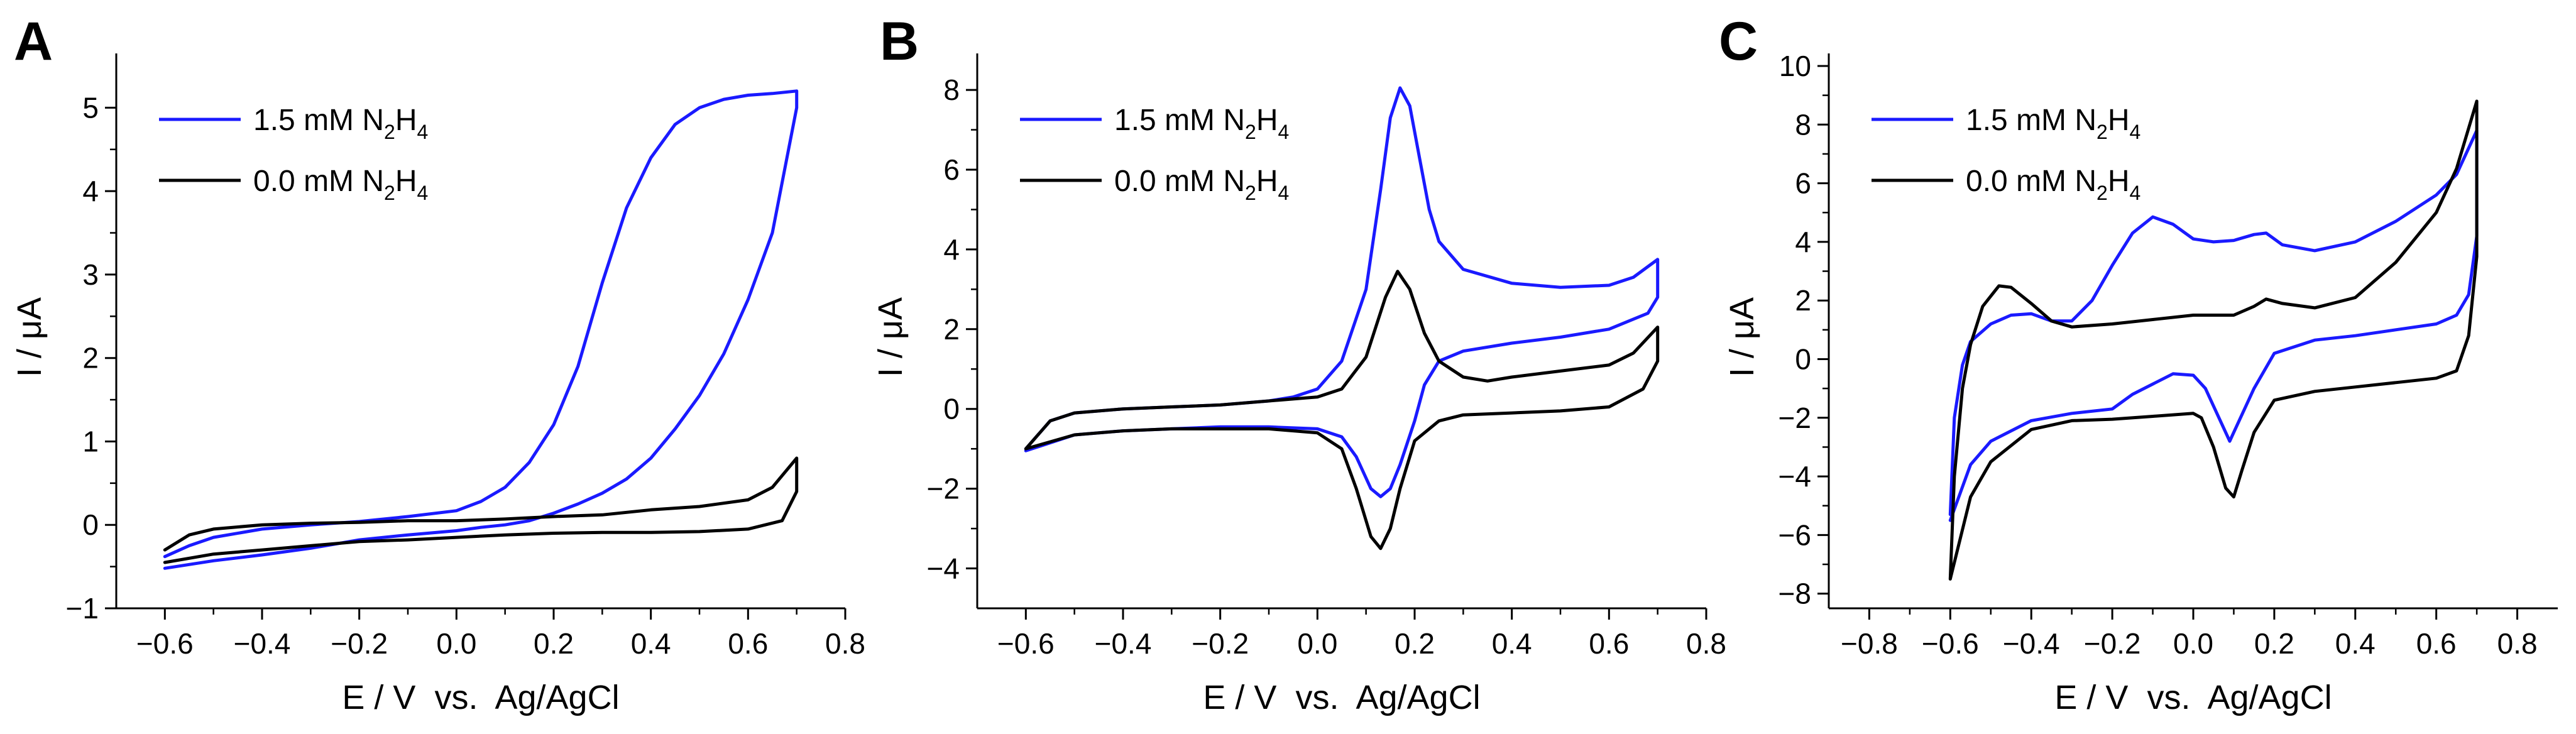 The image size is (2576, 734). What do you see at coordinates (82, 608) in the screenshot?
I see `y-tick-label: −1` at bounding box center [82, 608].